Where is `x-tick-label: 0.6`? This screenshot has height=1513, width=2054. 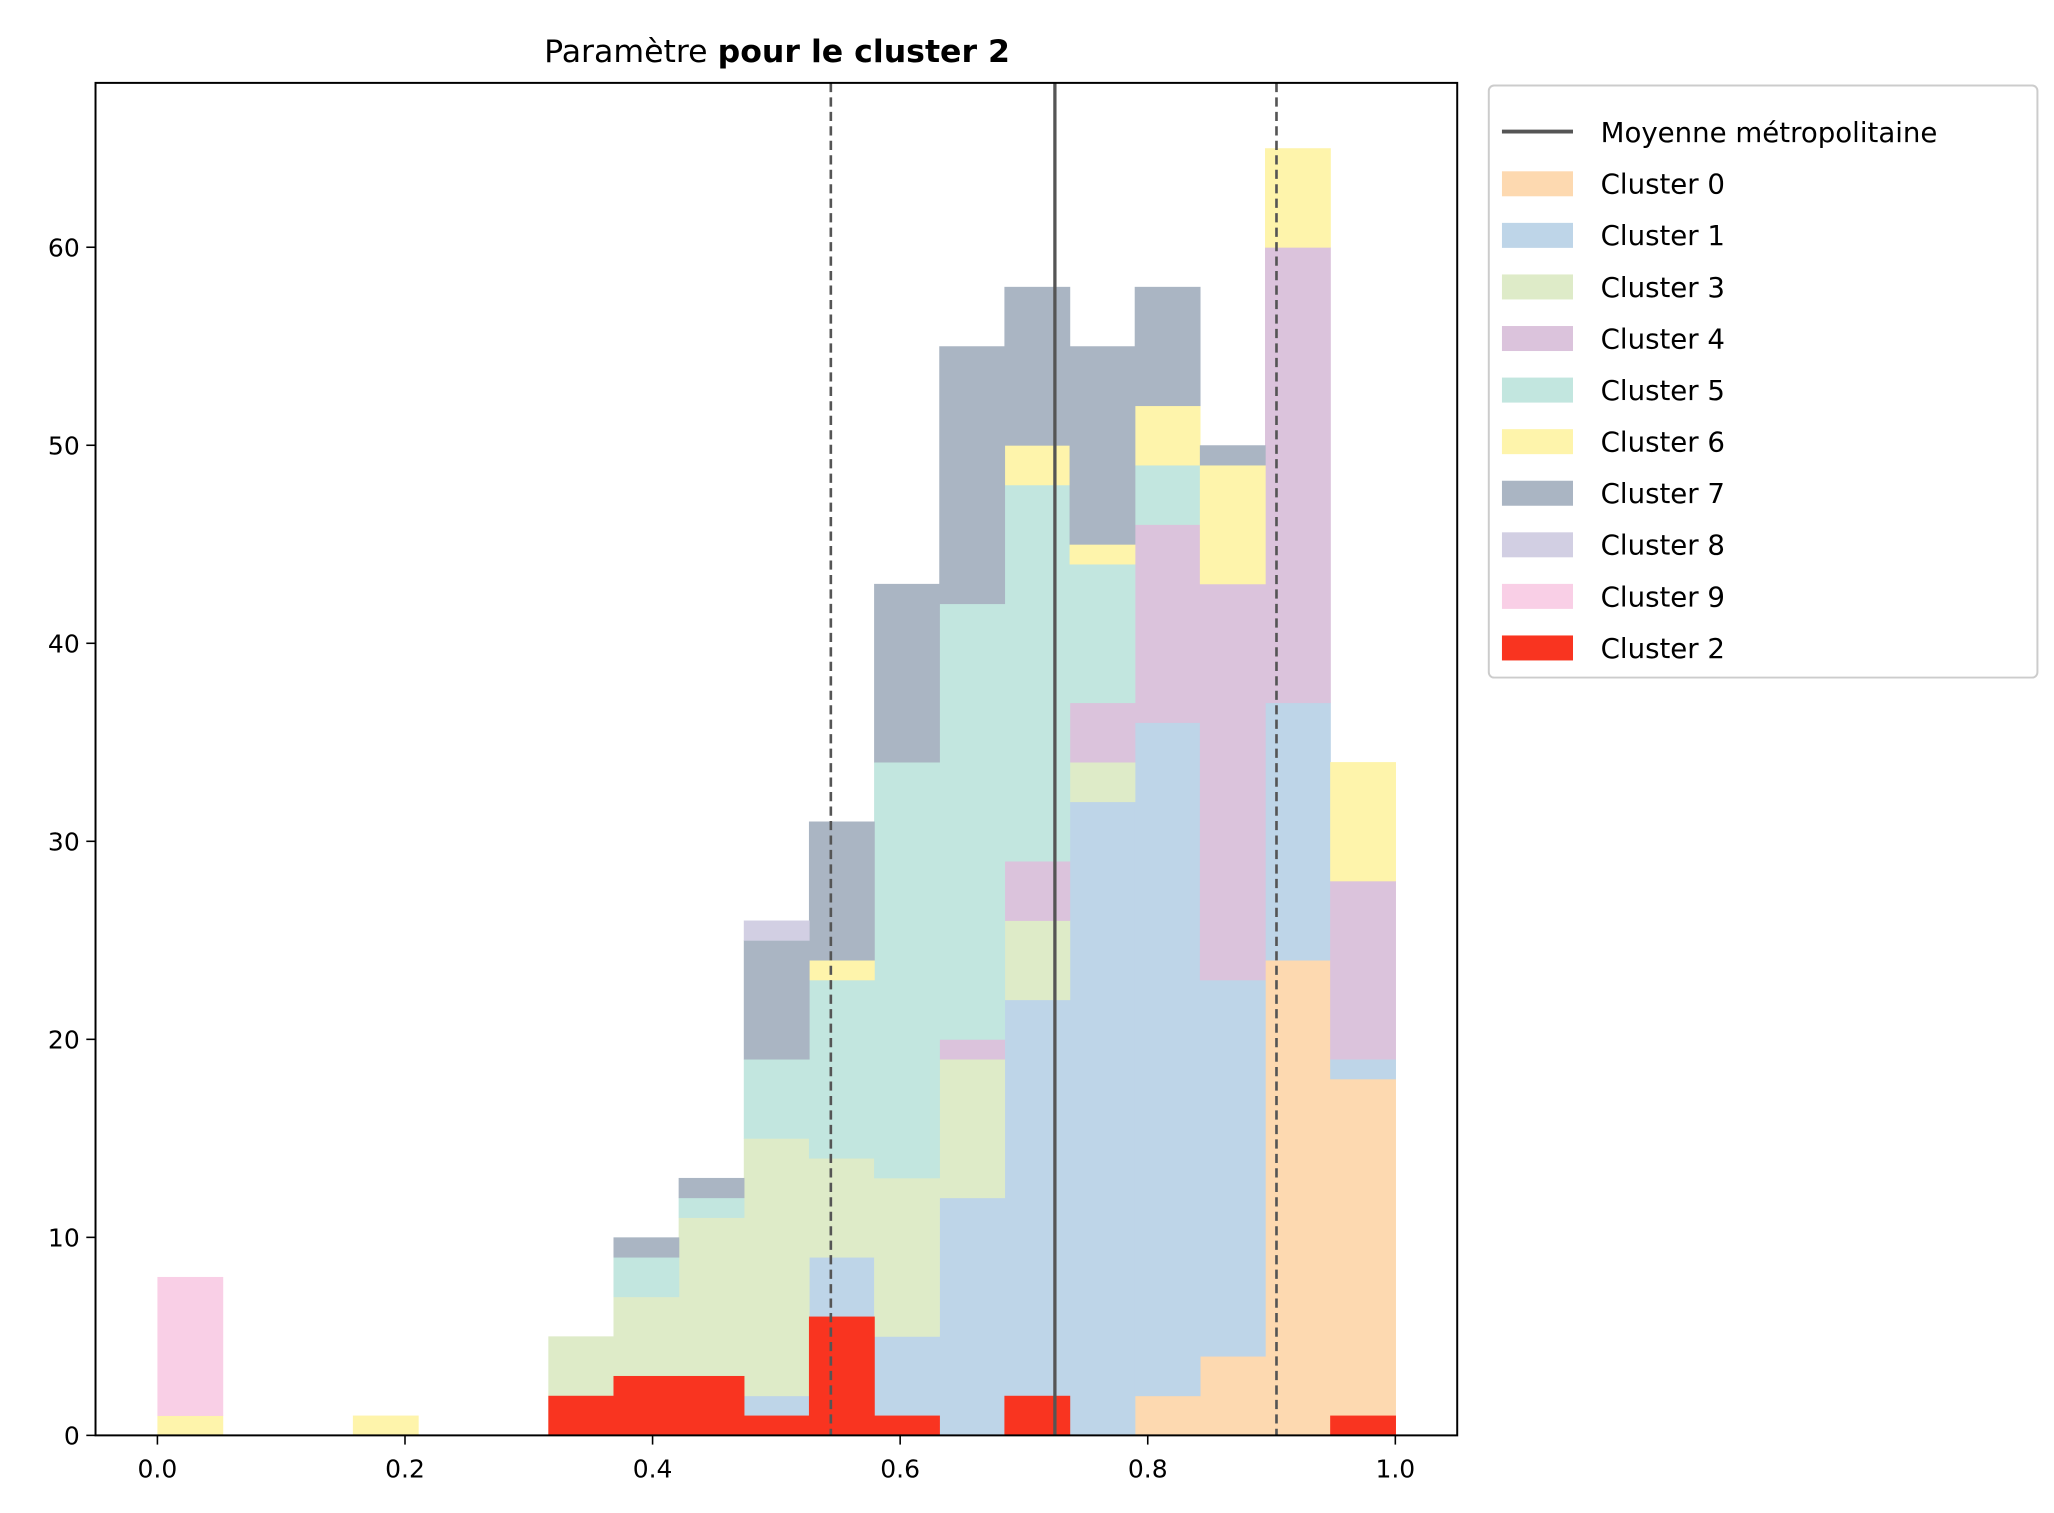 x-tick-label: 0.6 is located at coordinates (900, 1468).